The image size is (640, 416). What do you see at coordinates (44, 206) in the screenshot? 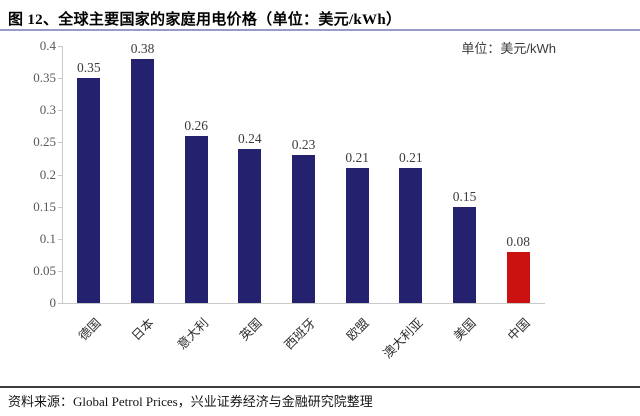
I see `y-axis-label: 0.15` at bounding box center [44, 206].